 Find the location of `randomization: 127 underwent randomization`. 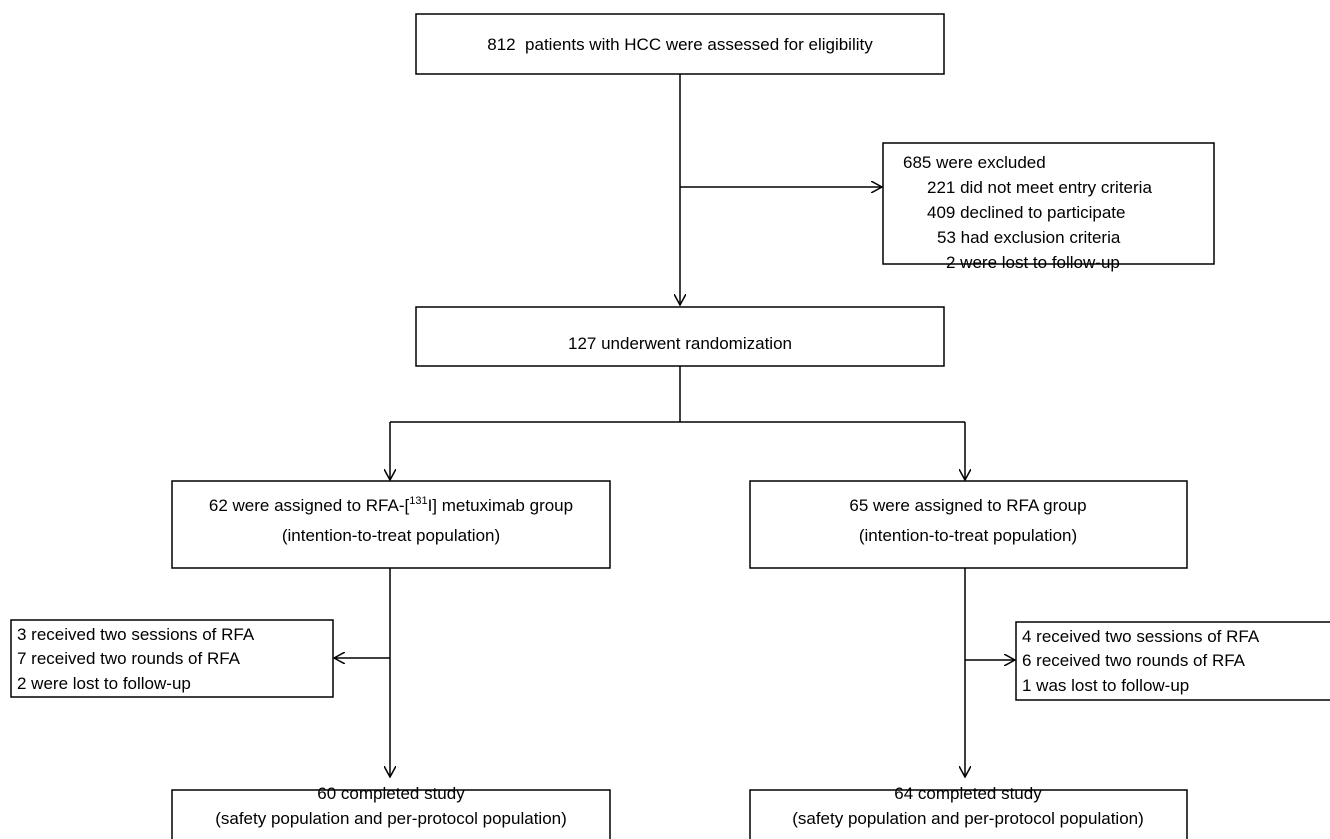

randomization: 127 underwent randomization is located at coordinates (680, 343).